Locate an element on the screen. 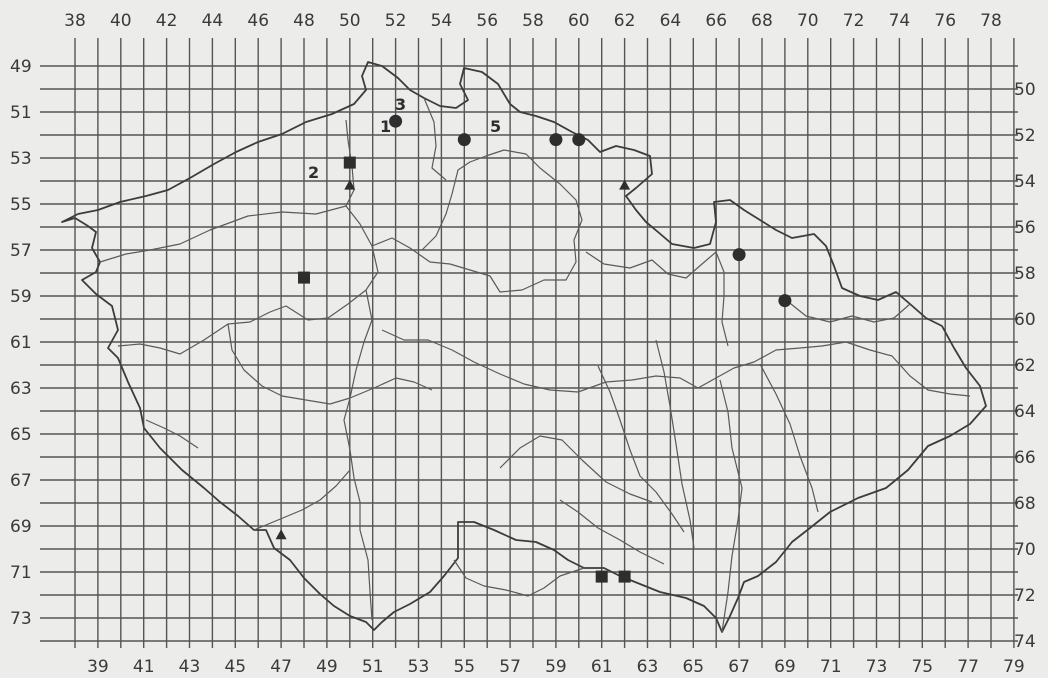  bottom-axis-tick: 73 is located at coordinates (877, 667).